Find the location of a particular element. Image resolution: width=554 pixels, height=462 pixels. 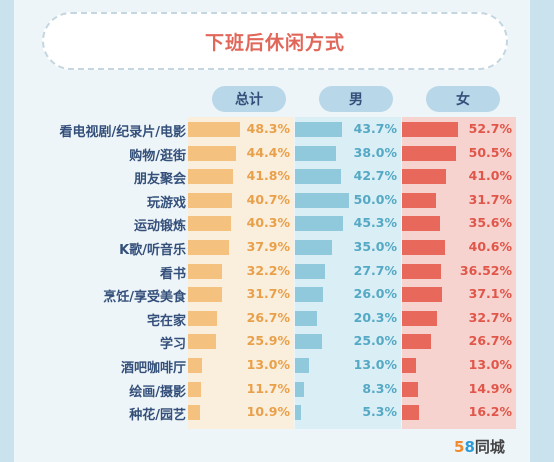

category-label: 学习 is located at coordinates (172, 345).